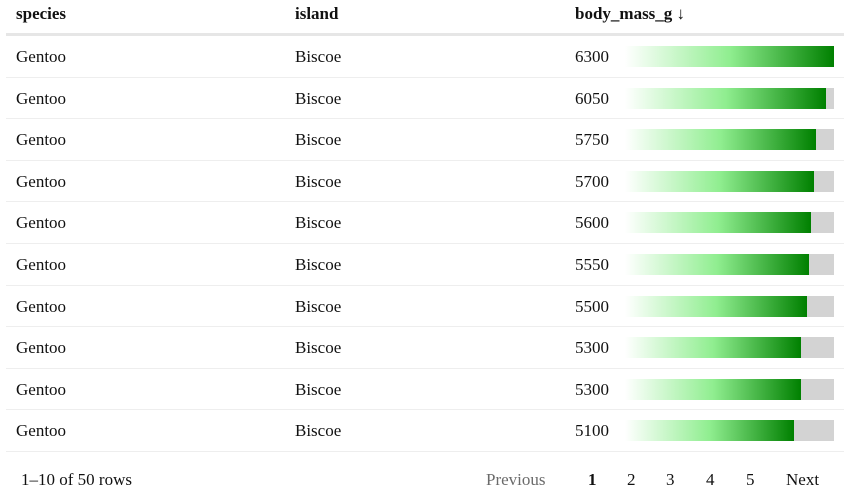  I want to click on previous-page-button: Previous, so click(516, 479).